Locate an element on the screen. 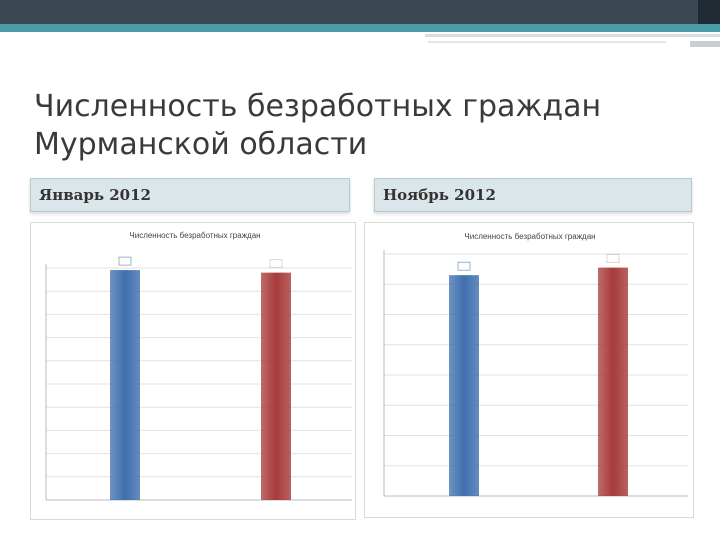 The image size is (720, 540). panel-heading-january: Январь 2012 is located at coordinates (190, 195).